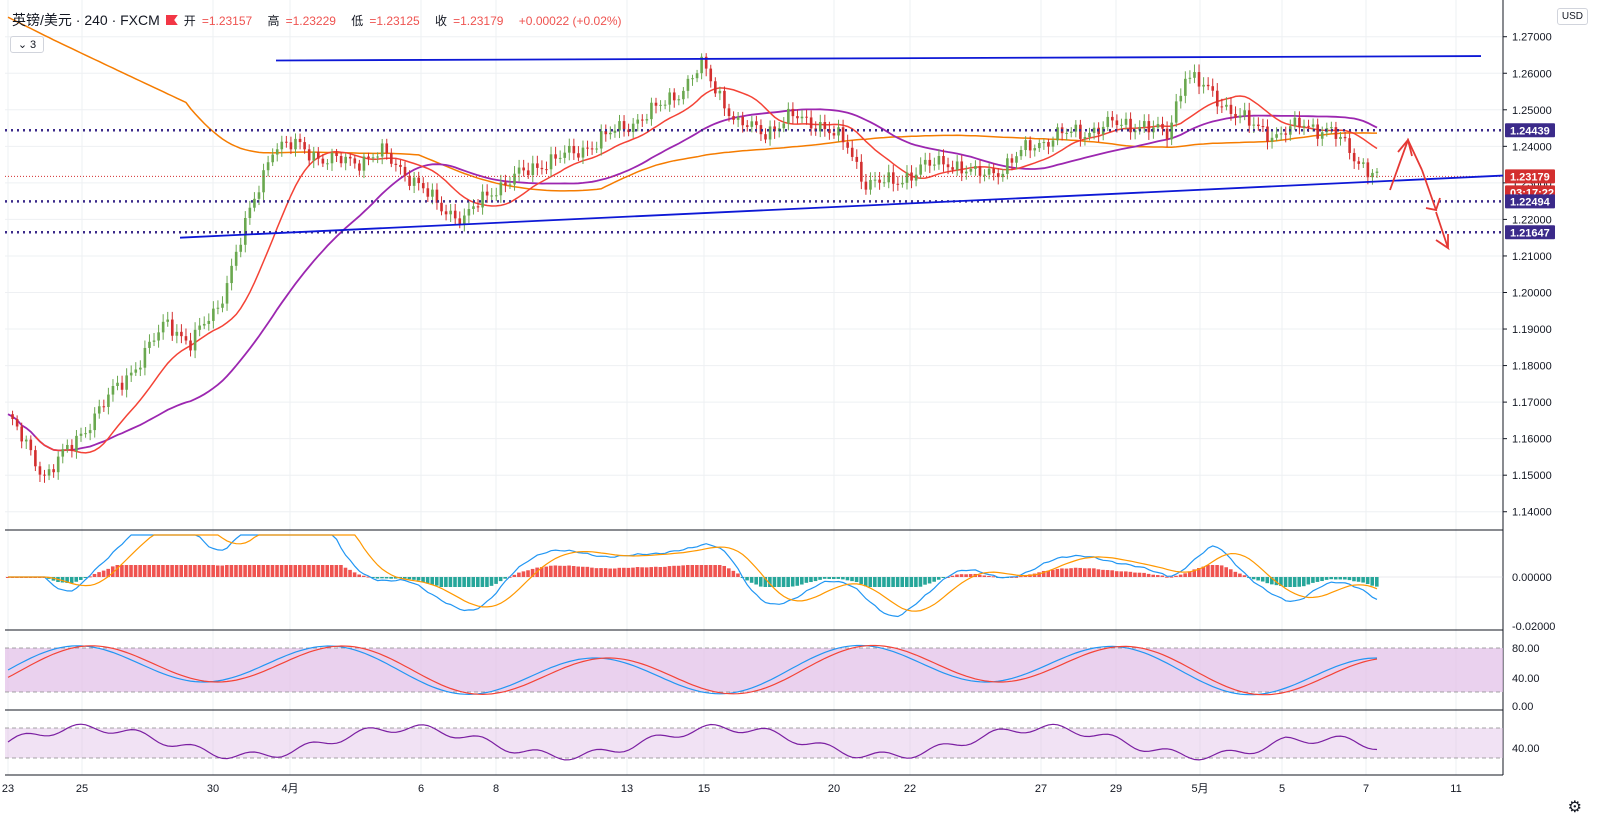 This screenshot has width=1608, height=823. I want to click on stochastic-pane, so click(754, 670).